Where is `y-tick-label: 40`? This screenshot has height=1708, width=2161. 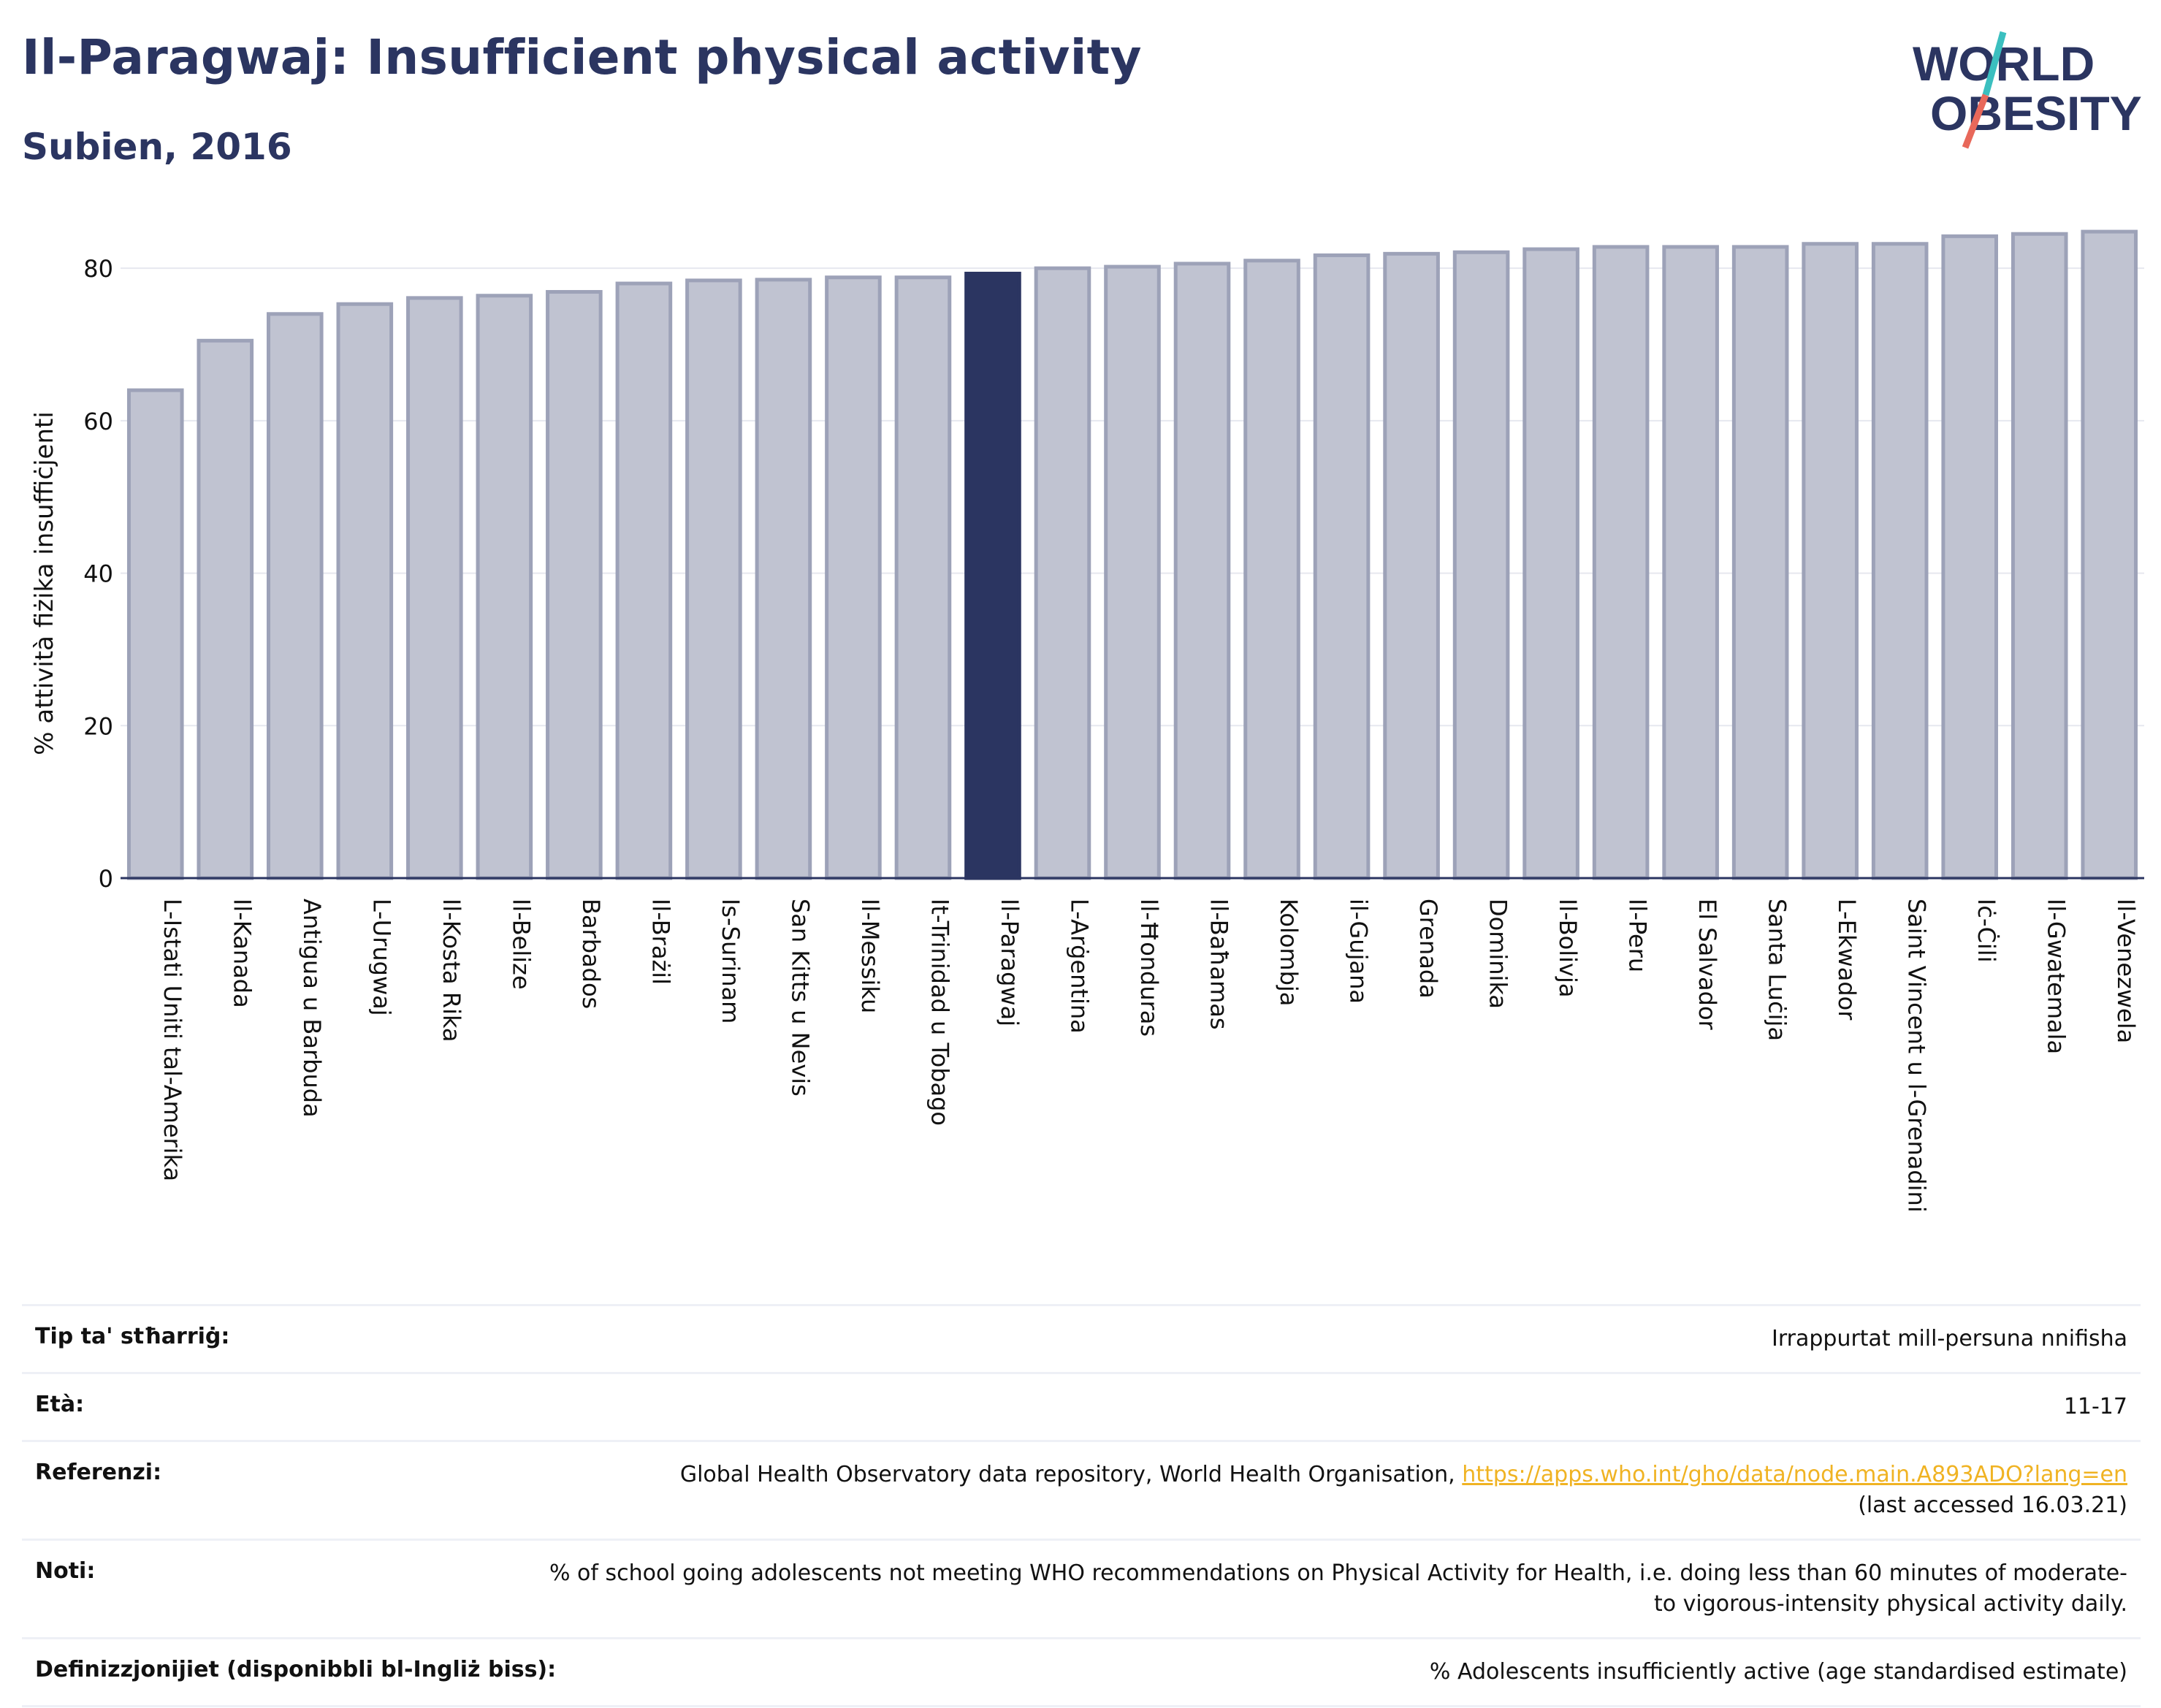
y-tick-label: 40 is located at coordinates (98, 574).